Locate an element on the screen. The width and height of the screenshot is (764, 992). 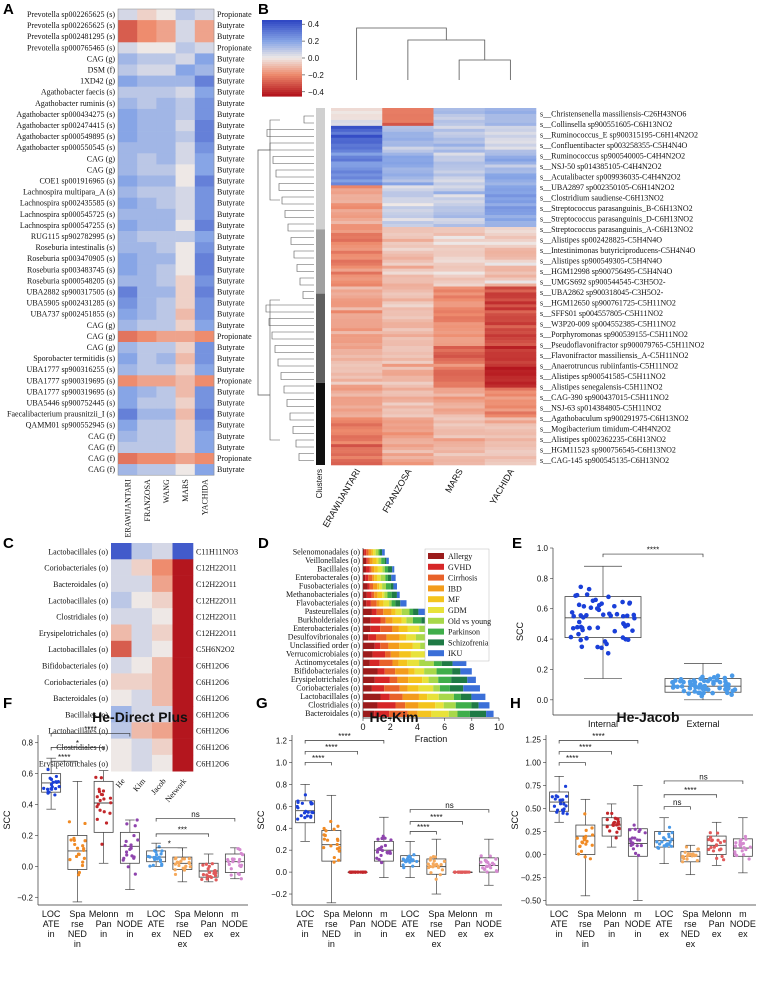
significance-label: **** is located at coordinates (331, 747).